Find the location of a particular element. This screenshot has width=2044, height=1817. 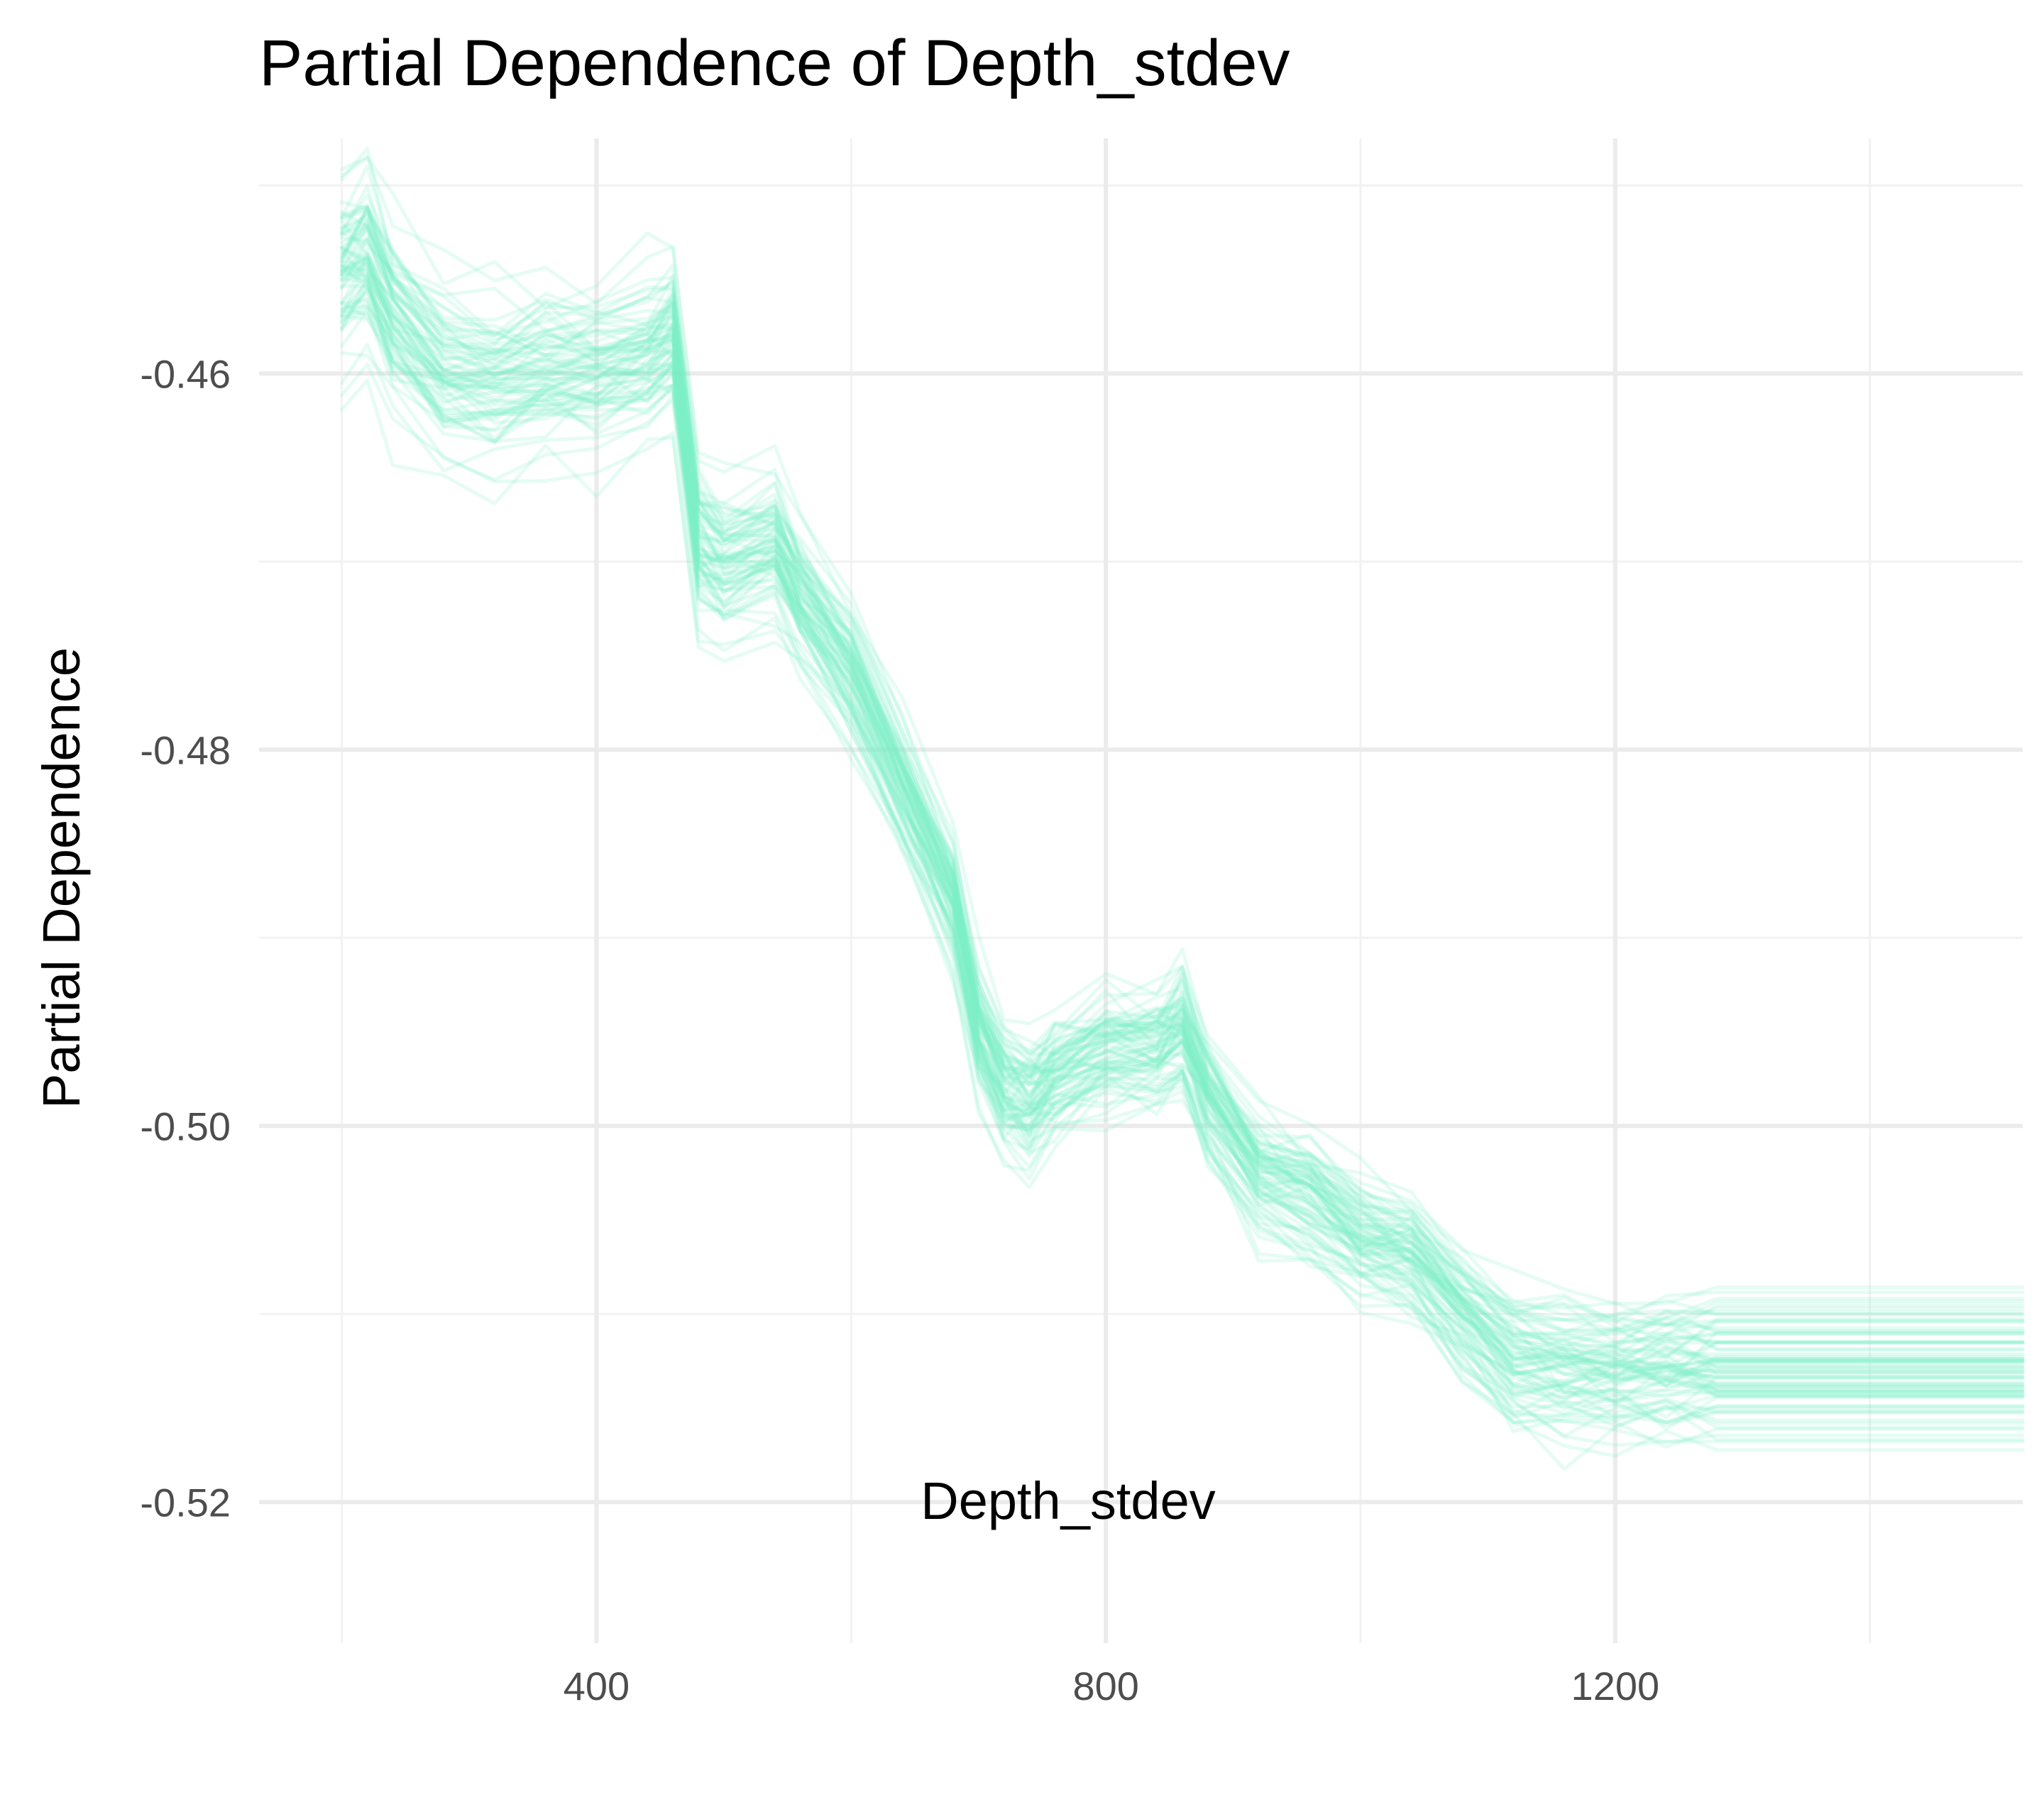

x-axis-title: Depth_stdev is located at coordinates (1068, 1500).